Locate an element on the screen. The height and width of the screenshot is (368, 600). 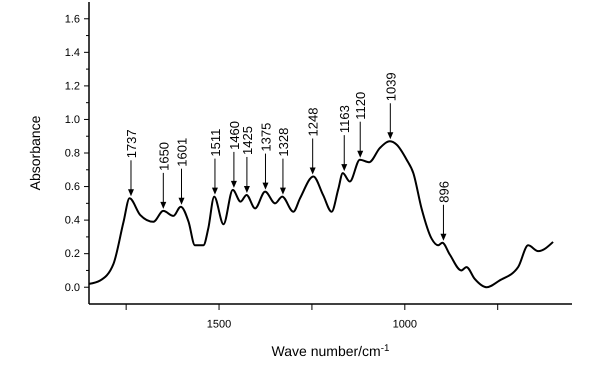
y-tick-label: 1.0 is located at coordinates (72, 120).